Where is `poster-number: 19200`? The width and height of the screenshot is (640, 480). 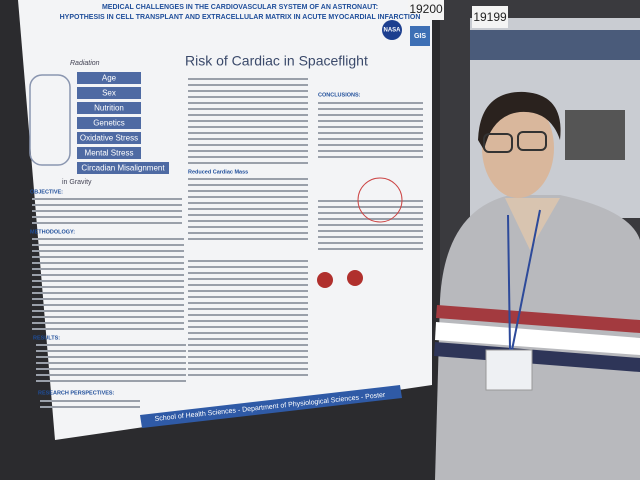 poster-number: 19200 is located at coordinates (426, 9).